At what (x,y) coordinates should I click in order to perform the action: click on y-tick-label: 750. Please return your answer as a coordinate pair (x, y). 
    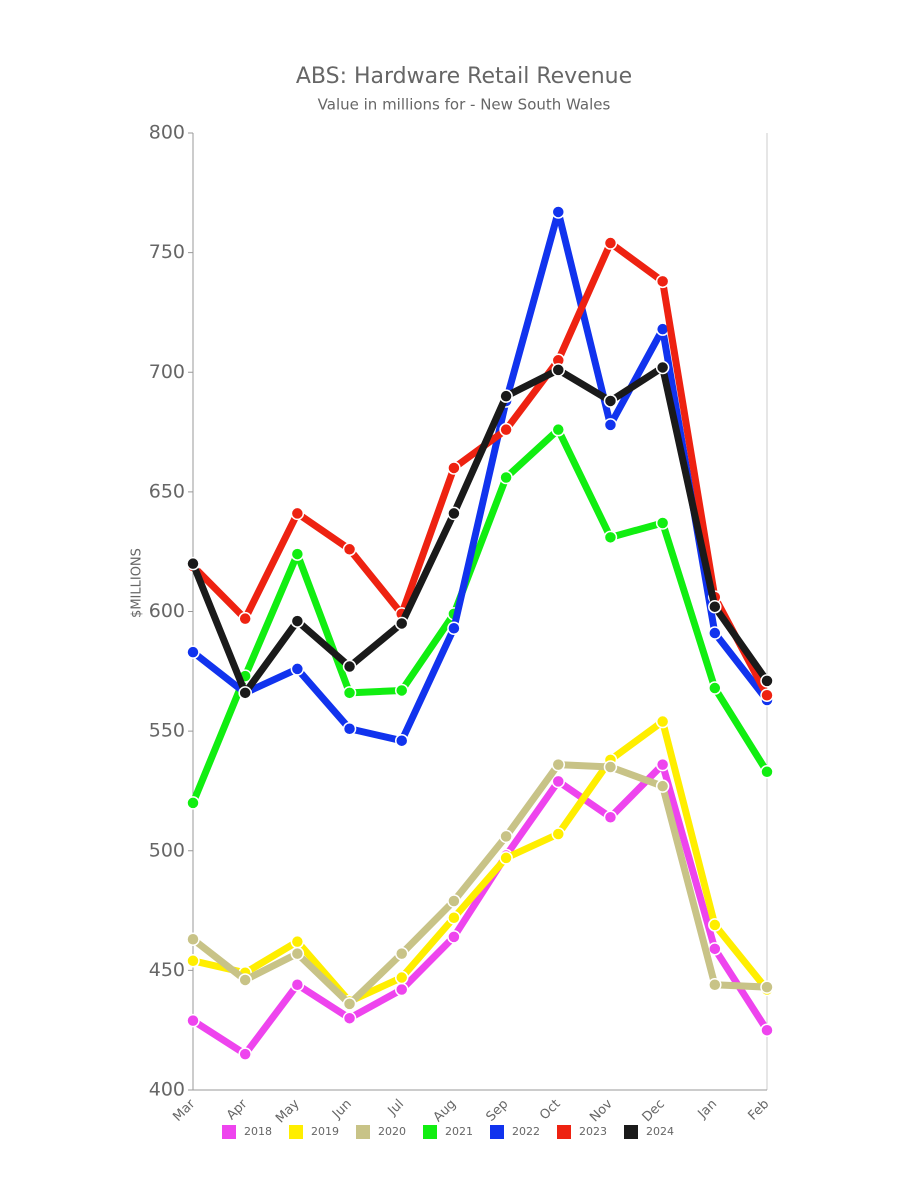
    Looking at the image, I should click on (167, 252).